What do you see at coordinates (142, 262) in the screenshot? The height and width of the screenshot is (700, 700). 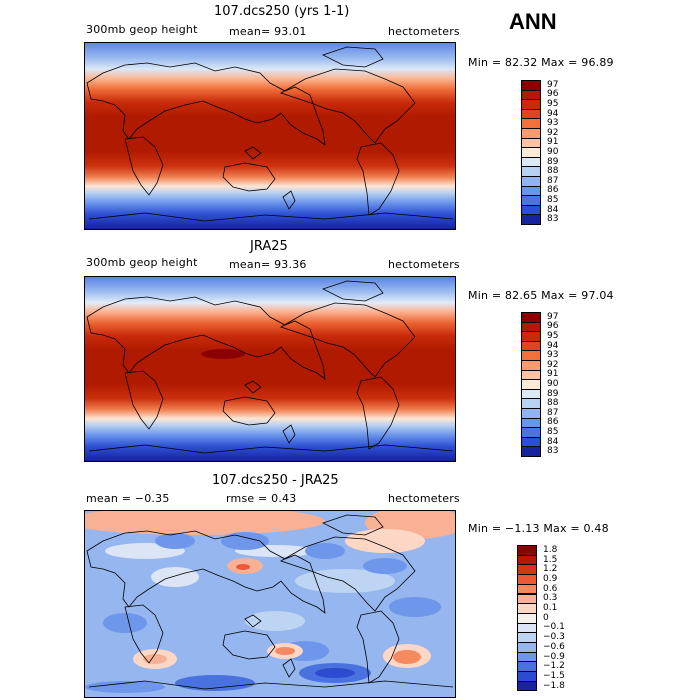 I see `panel-2-variable-label: 300mb geop height` at bounding box center [142, 262].